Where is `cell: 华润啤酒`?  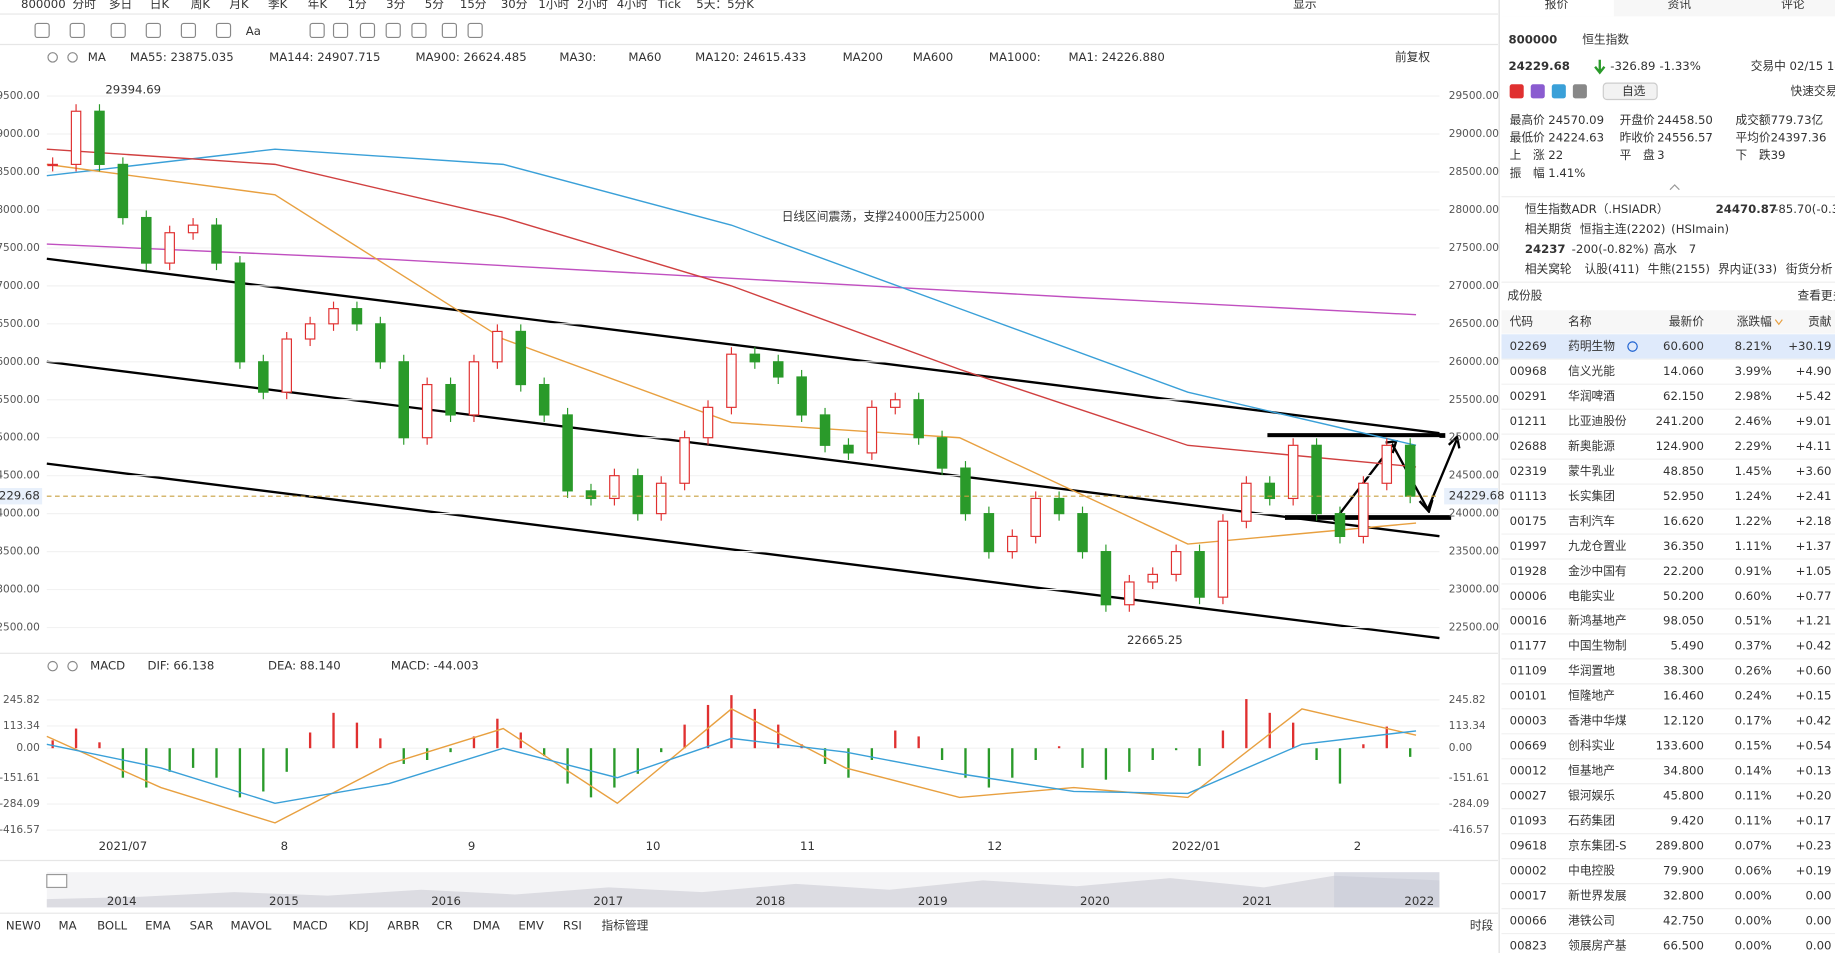
cell: 华润啤酒 is located at coordinates (1591, 396).